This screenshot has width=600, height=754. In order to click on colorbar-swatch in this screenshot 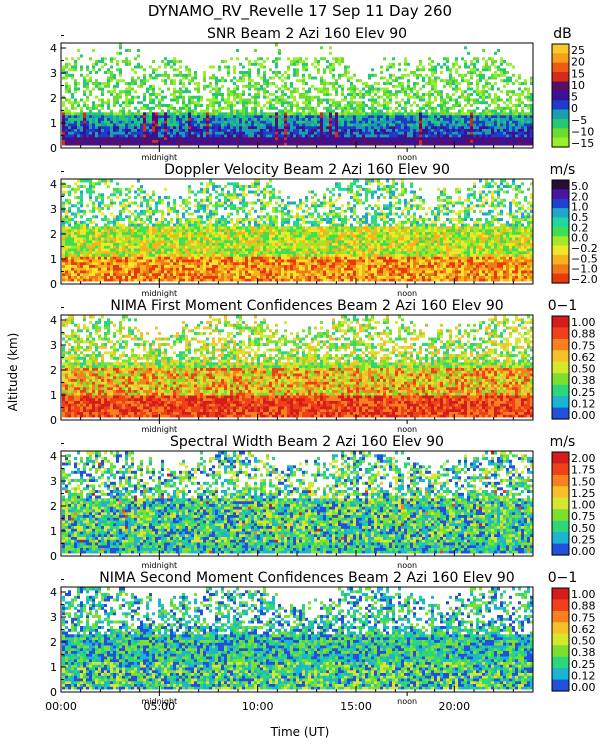, I will do `click(560, 124)`.